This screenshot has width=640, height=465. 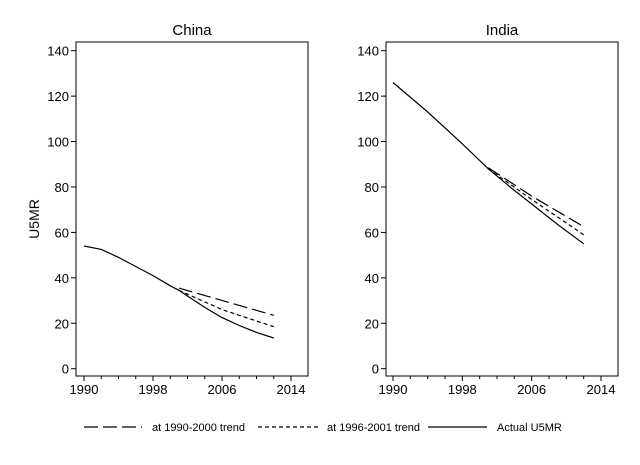 What do you see at coordinates (488, 163) in the screenshot?
I see `series-line-solid` at bounding box center [488, 163].